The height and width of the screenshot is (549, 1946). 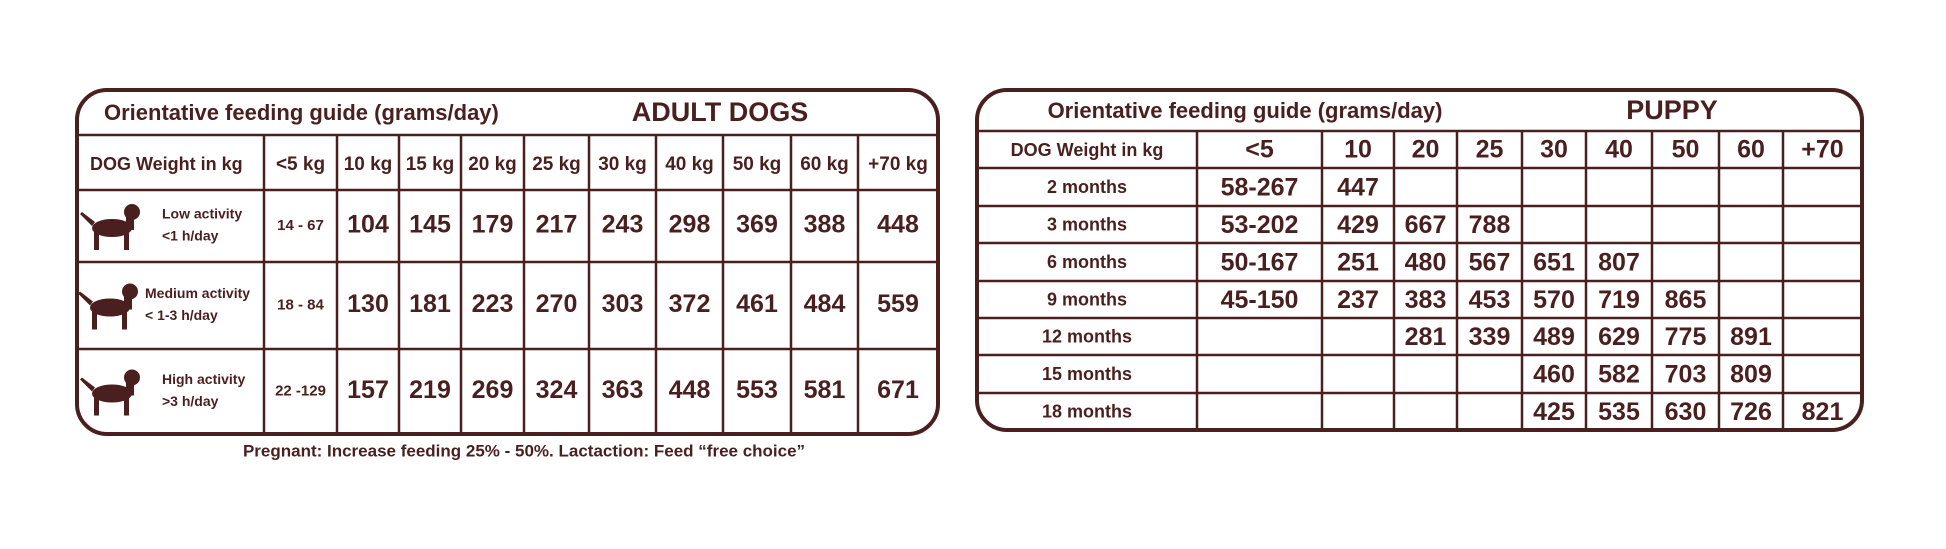 What do you see at coordinates (368, 225) in the screenshot?
I see `feeding-value: 104` at bounding box center [368, 225].